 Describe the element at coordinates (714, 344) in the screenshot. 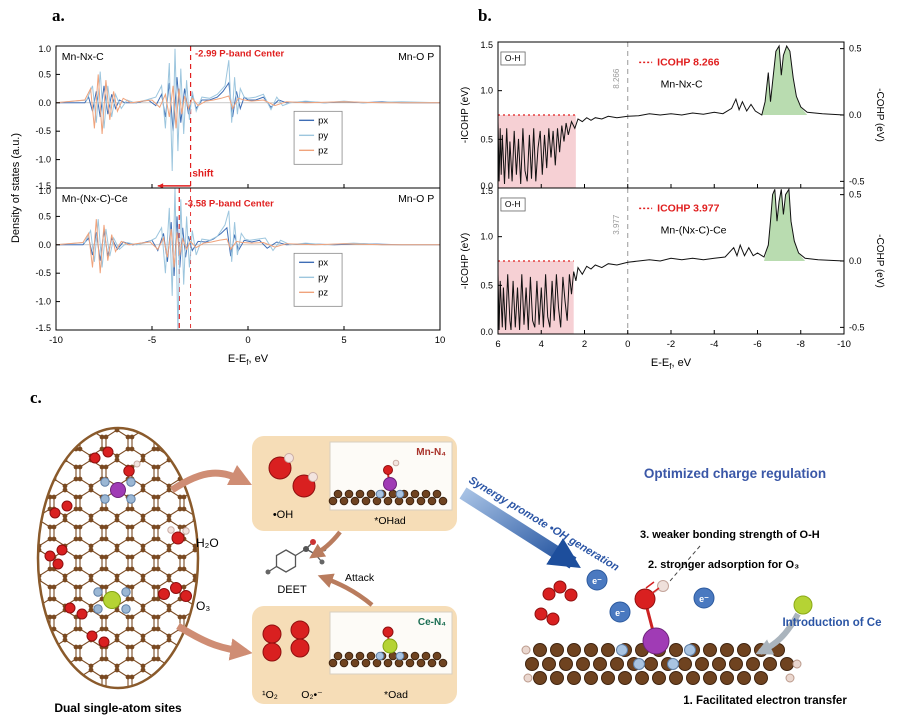

I see `svg-text: -4` at that location.